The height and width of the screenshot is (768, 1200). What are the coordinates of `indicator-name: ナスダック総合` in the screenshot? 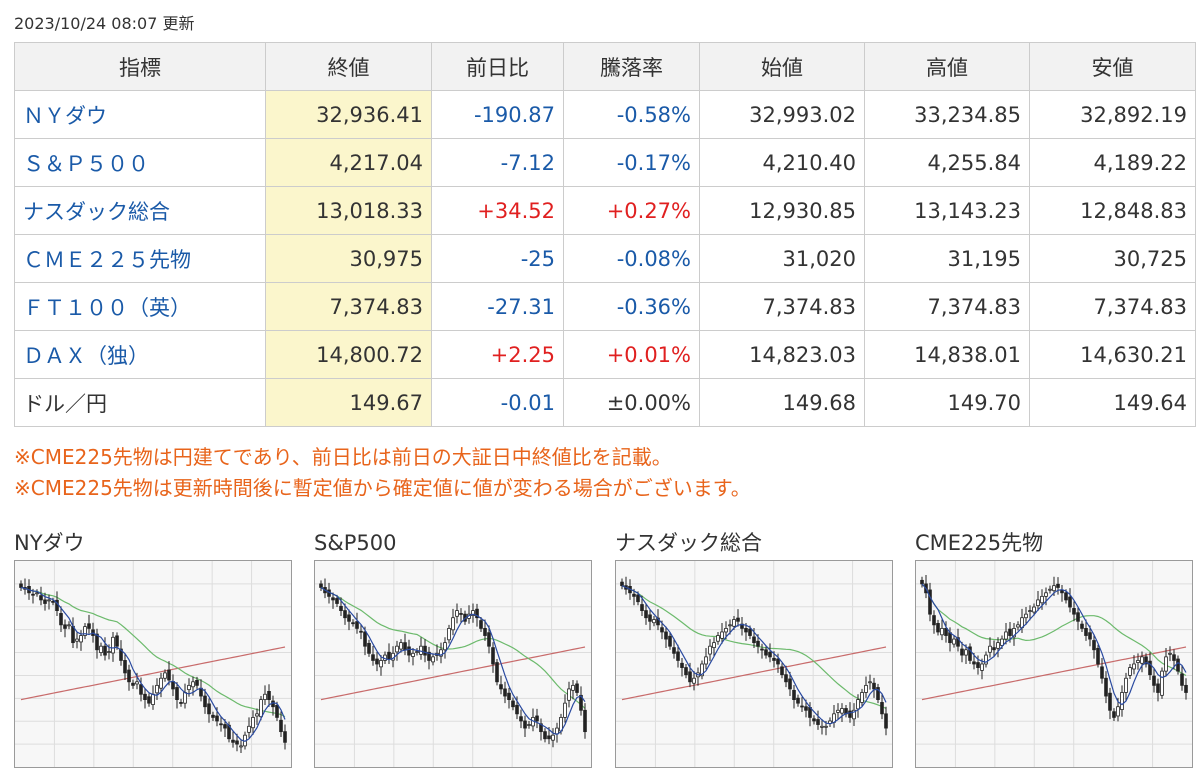 It's located at (140, 210).